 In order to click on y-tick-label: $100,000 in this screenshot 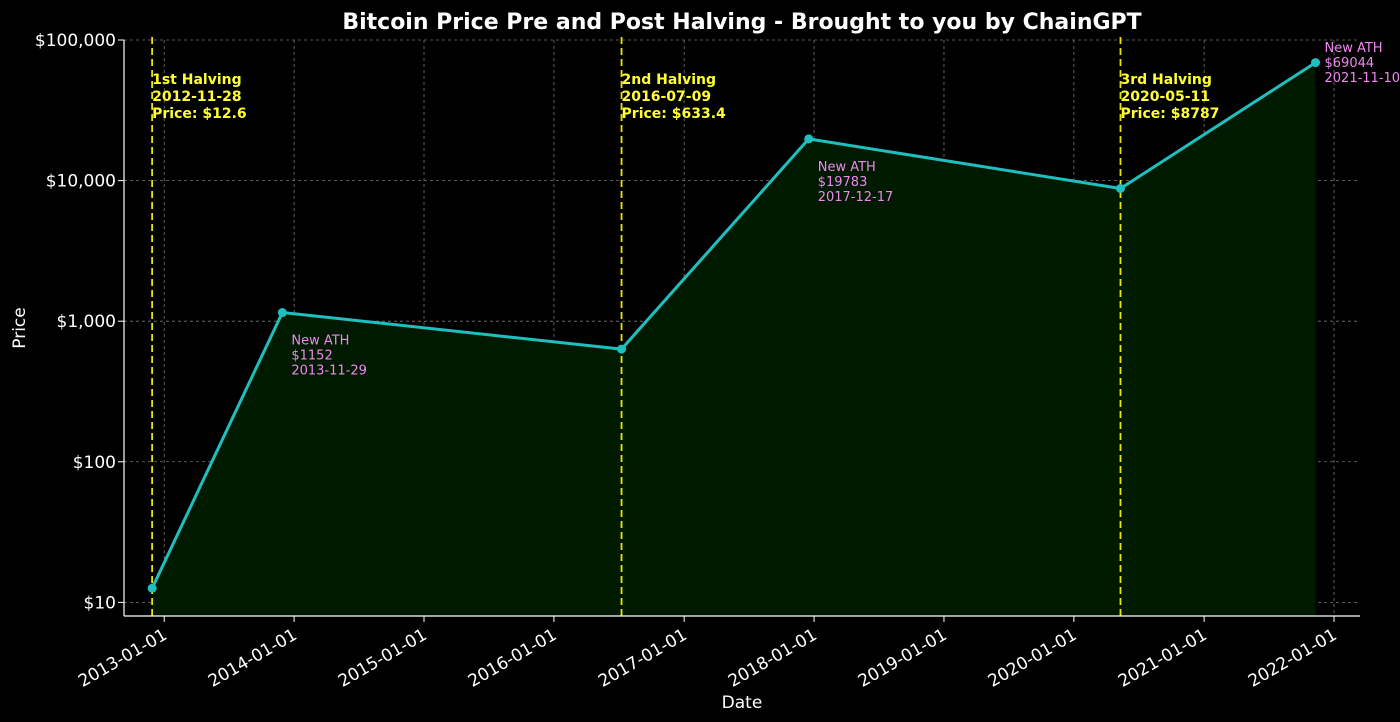, I will do `click(75, 41)`.